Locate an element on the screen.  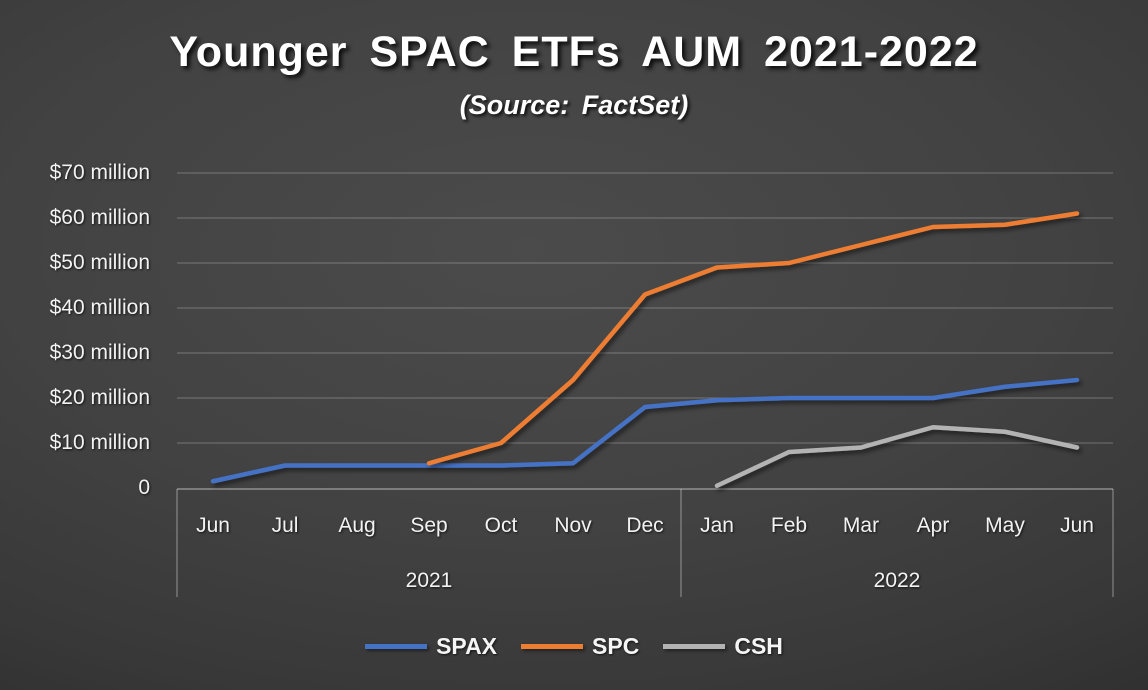
legend-item-spax: SPAX is located at coordinates (431, 646).